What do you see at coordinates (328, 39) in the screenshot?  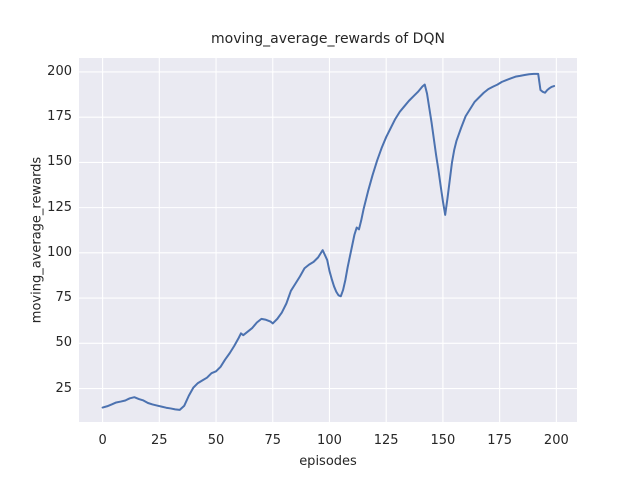 I see `chart-title: moving_average_rewards of DQN` at bounding box center [328, 39].